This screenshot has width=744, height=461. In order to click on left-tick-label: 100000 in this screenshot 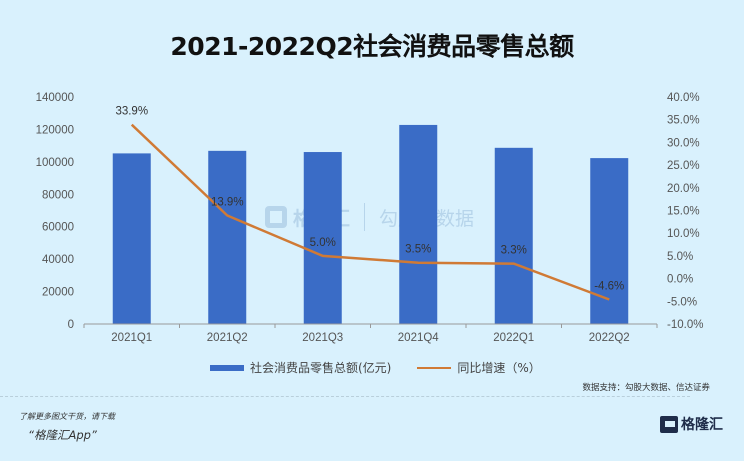, I will do `click(55, 163)`.